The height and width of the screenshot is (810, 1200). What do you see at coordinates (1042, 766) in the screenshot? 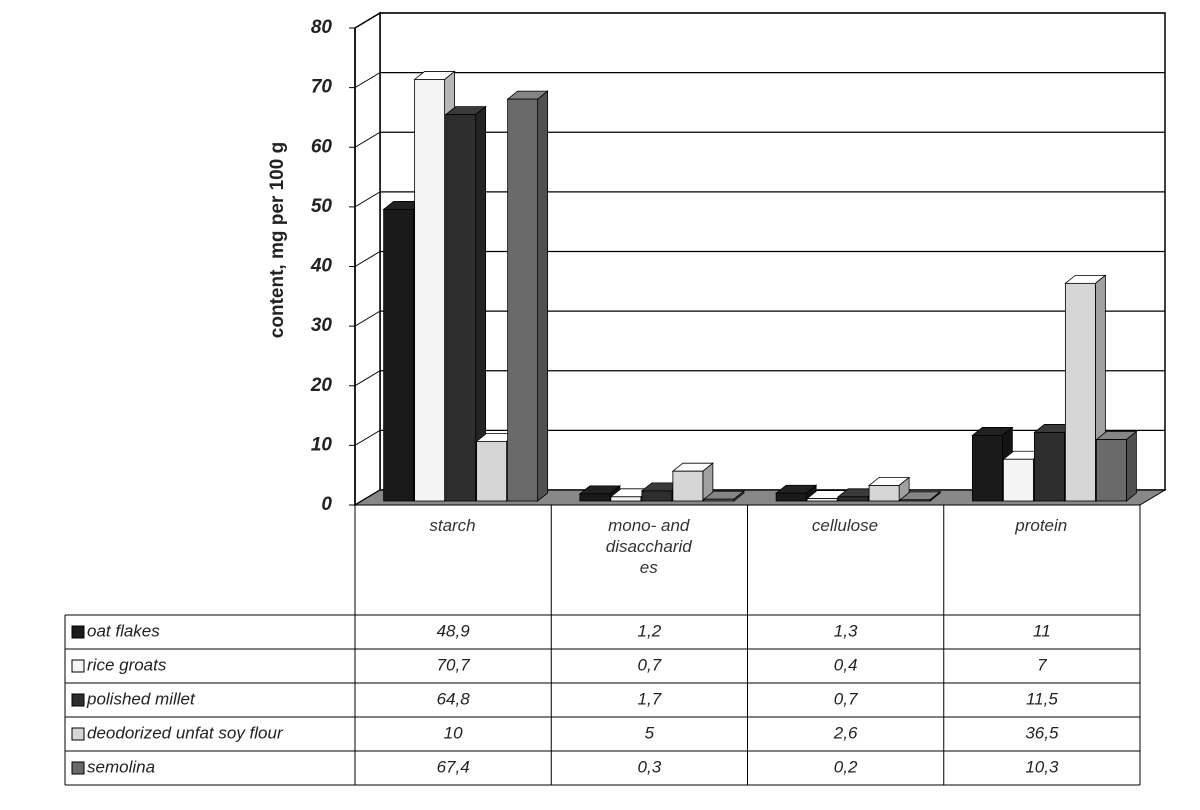
I see `value-label: 10,3` at bounding box center [1042, 766].